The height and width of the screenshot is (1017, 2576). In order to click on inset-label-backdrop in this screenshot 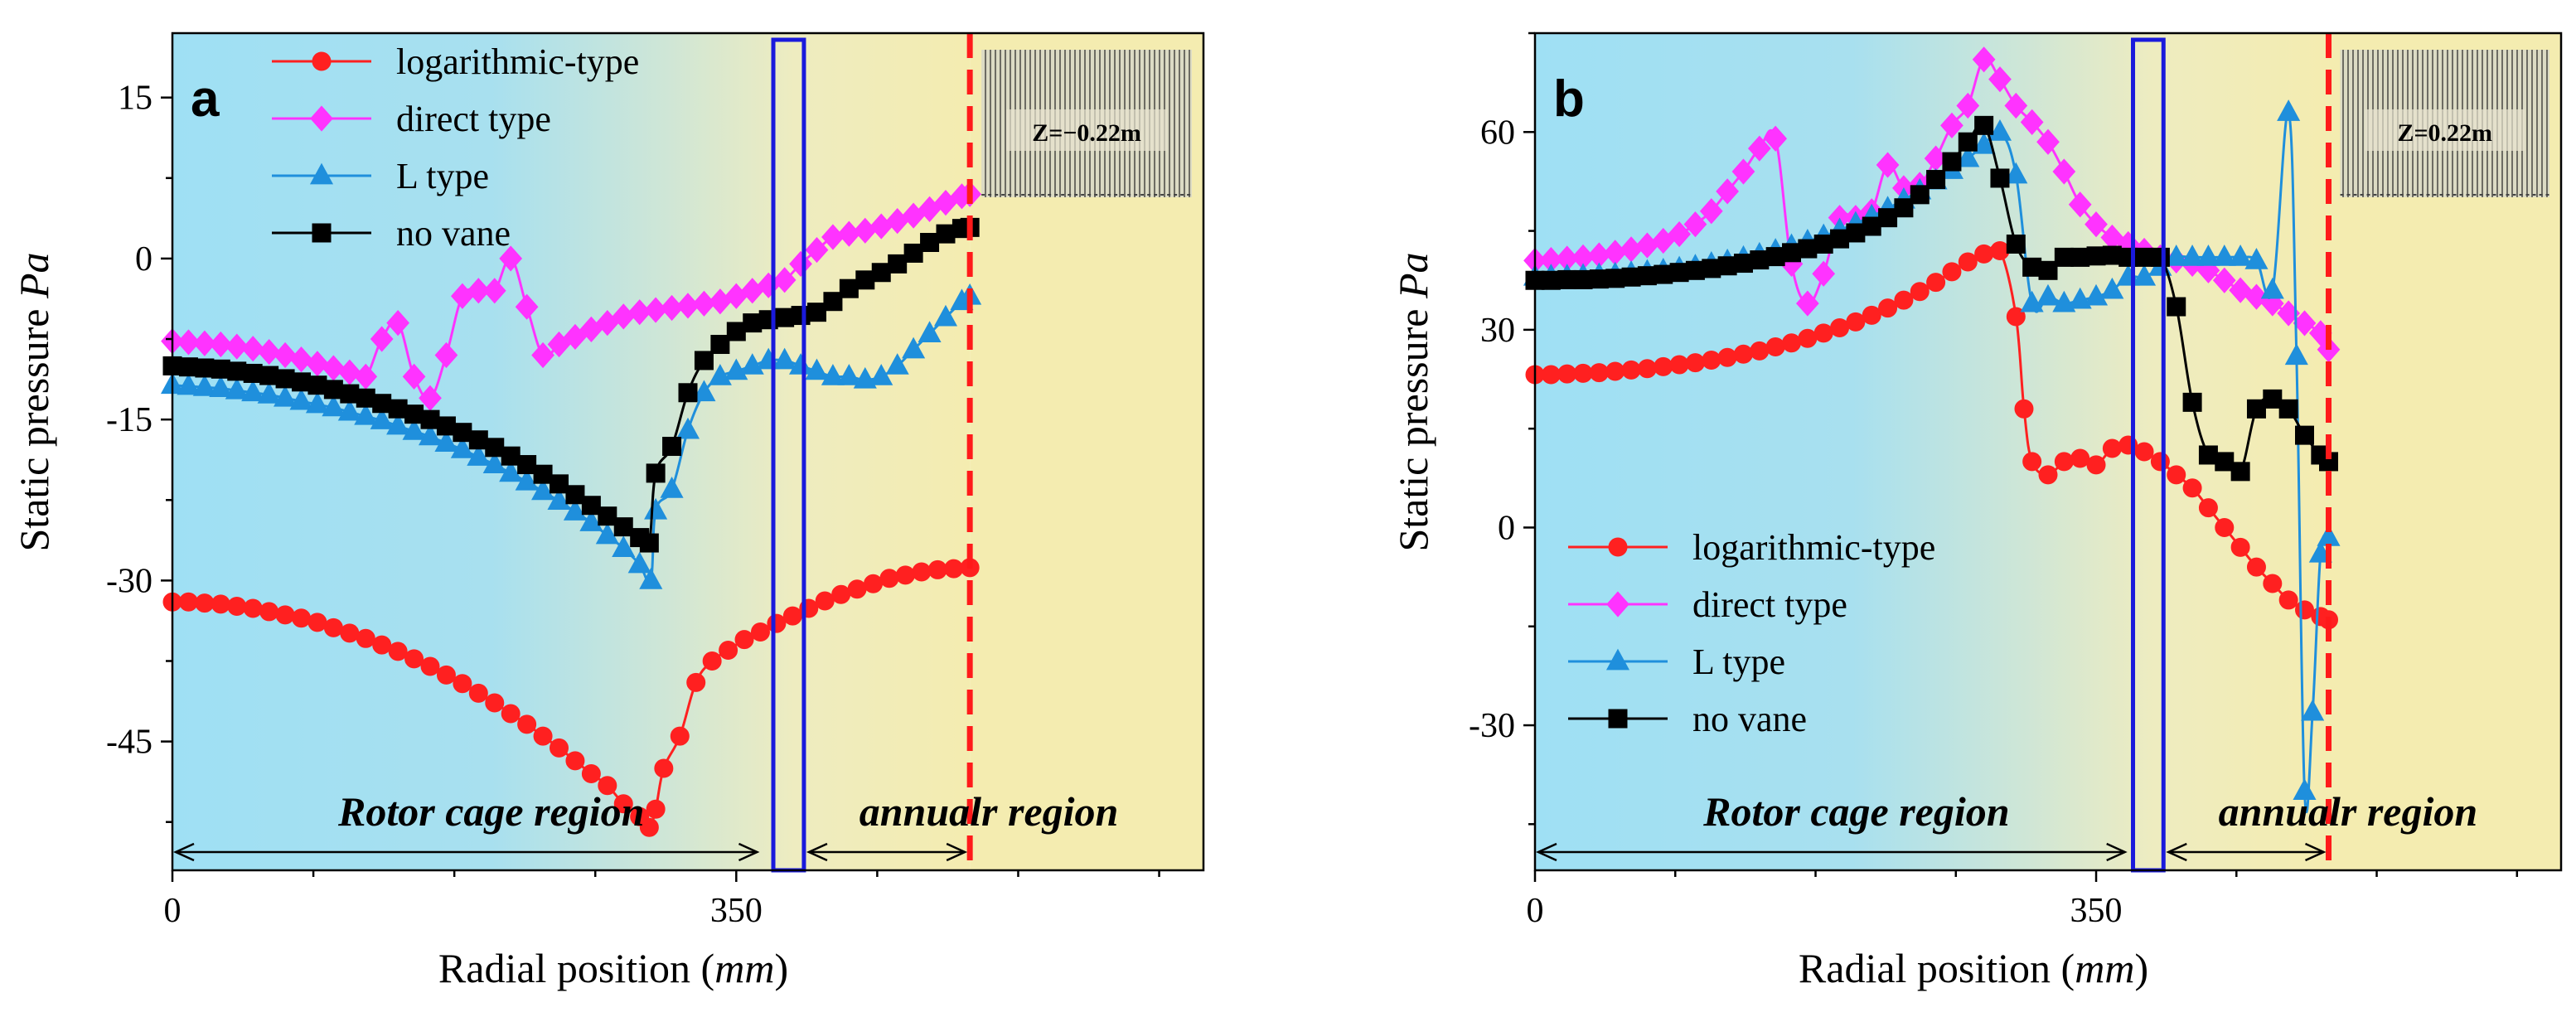, I will do `click(2445, 130)`.